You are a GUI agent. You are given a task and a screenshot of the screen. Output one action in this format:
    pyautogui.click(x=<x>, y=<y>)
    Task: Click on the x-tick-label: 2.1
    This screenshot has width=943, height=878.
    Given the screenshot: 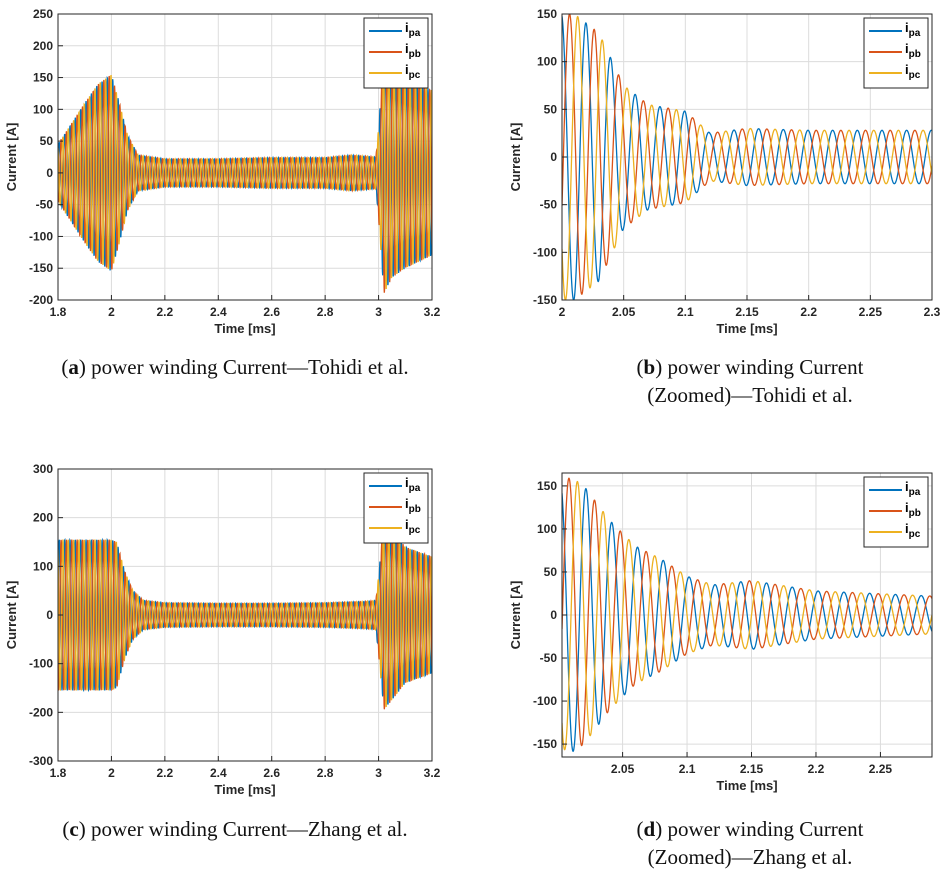 What is the action you would take?
    pyautogui.click(x=687, y=769)
    